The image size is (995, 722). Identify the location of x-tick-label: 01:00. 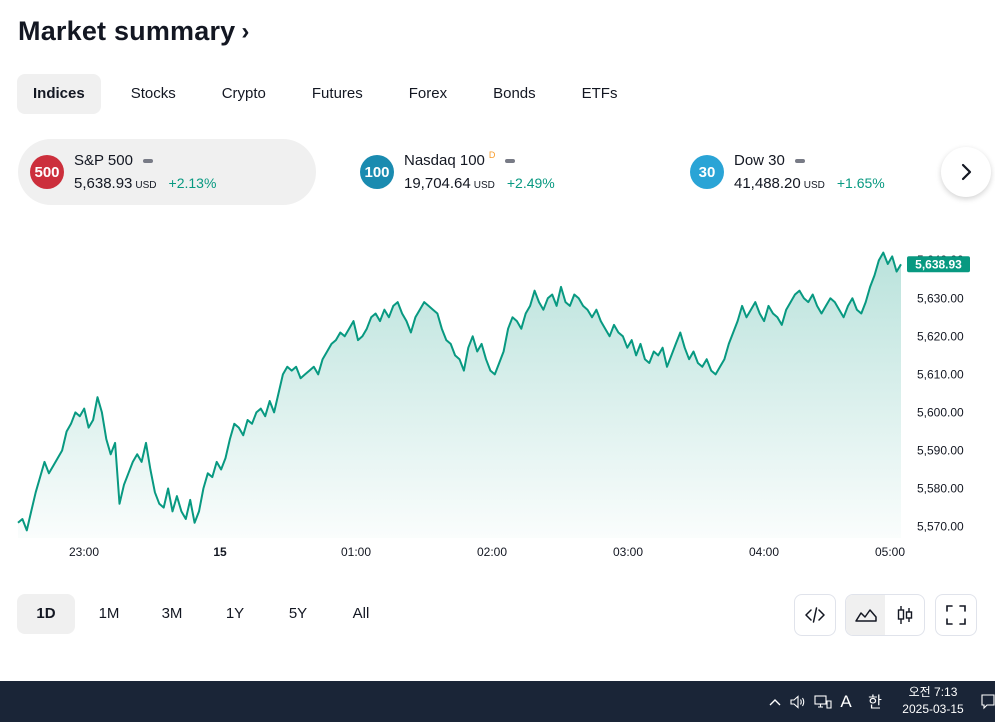
(356, 552).